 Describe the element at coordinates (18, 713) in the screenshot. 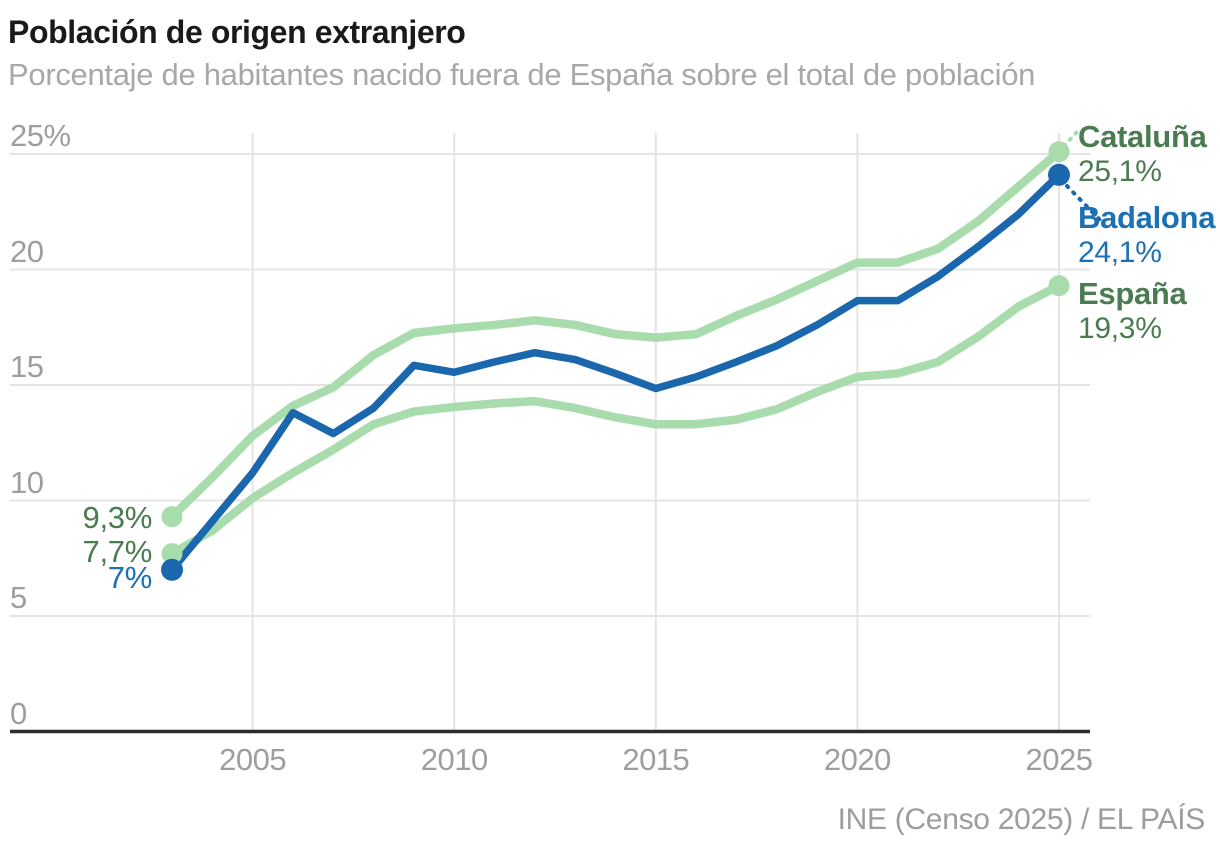

I see `y-tick-label-0: 0` at that location.